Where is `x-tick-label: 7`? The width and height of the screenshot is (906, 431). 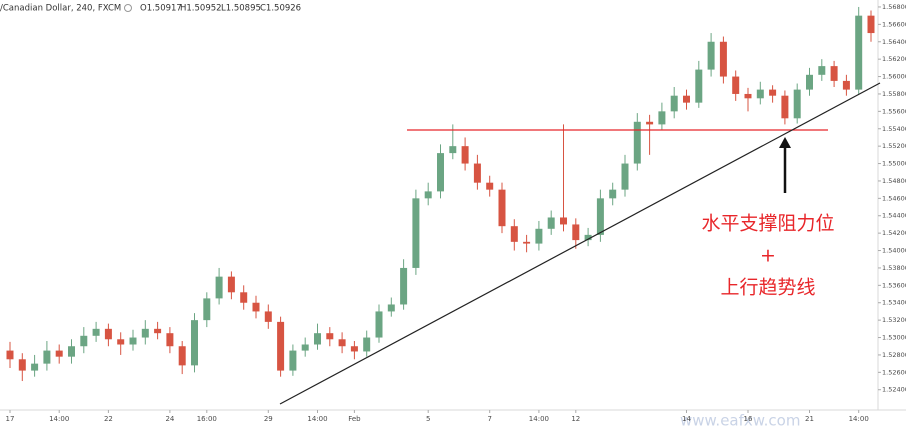 x-tick-label: 7 is located at coordinates (489, 419).